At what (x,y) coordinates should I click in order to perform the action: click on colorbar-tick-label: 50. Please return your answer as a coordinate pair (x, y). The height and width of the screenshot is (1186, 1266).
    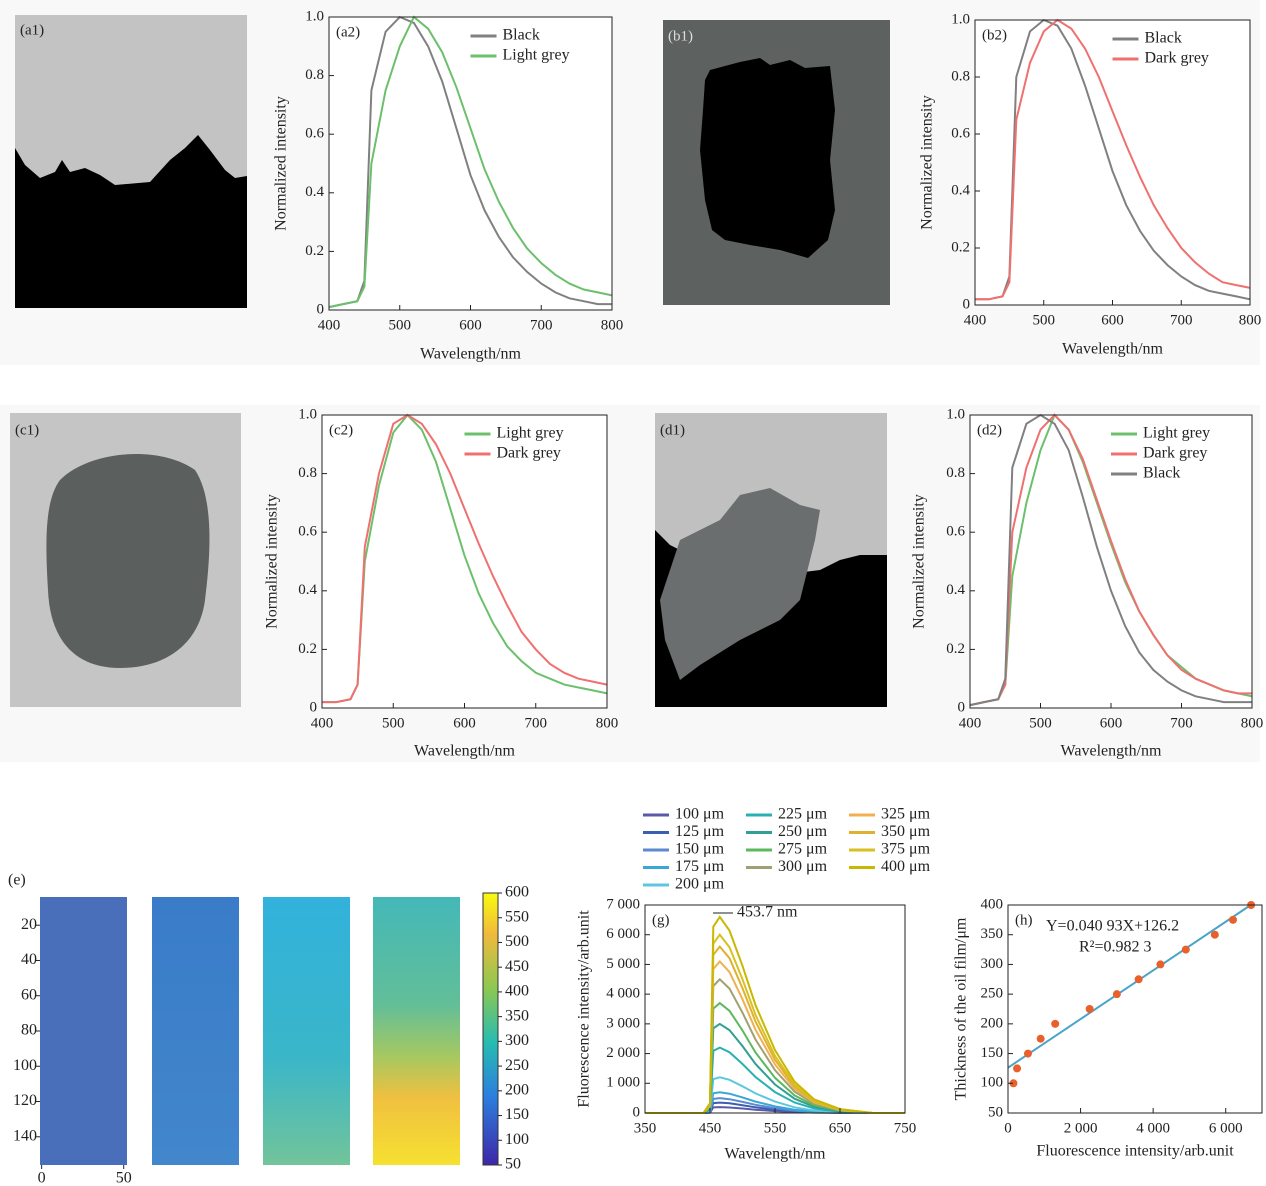
    Looking at the image, I should click on (513, 1164).